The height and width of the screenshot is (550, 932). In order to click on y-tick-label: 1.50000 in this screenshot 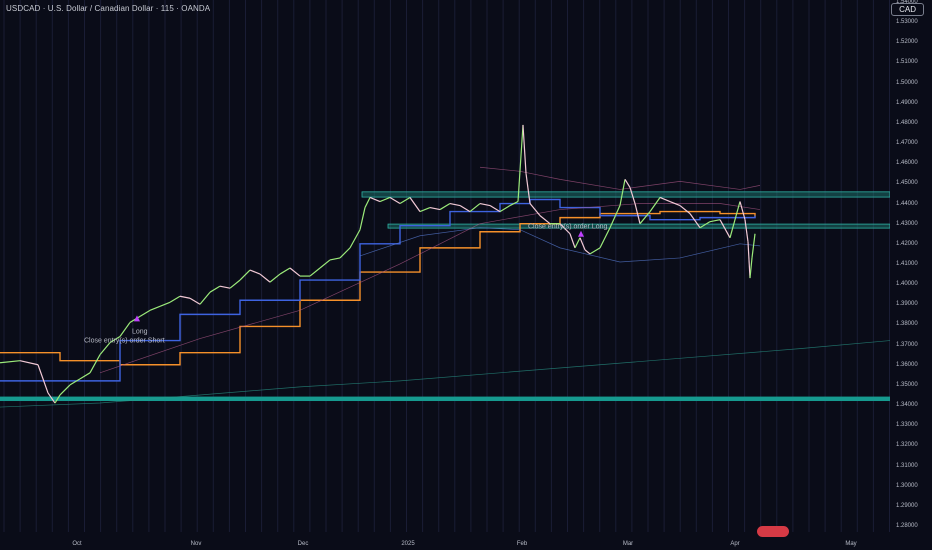, I will do `click(907, 82)`.